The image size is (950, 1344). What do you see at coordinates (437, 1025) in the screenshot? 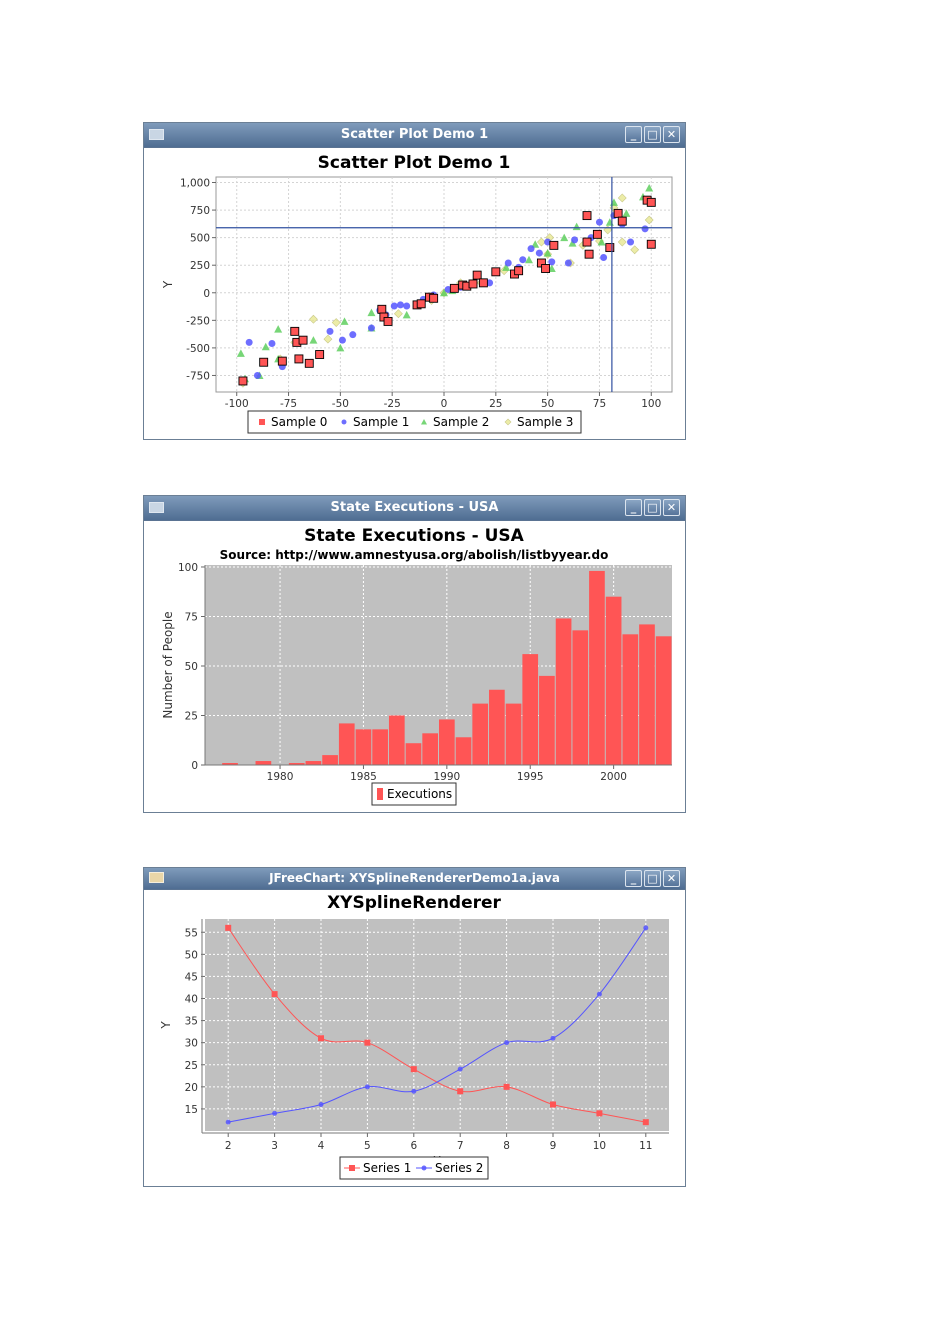
I see `series-line` at bounding box center [437, 1025].